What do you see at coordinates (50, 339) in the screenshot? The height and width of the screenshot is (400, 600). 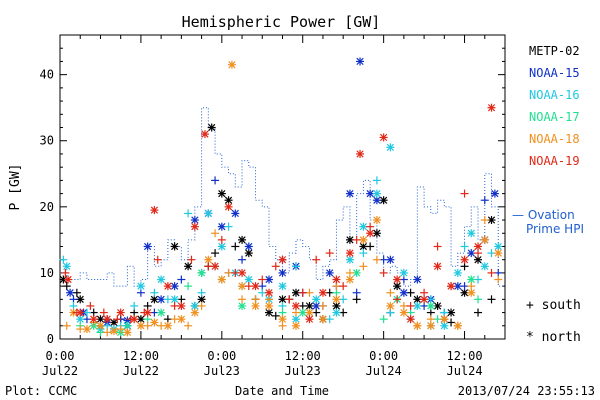 I see `y-tick-label: 0` at bounding box center [50, 339].